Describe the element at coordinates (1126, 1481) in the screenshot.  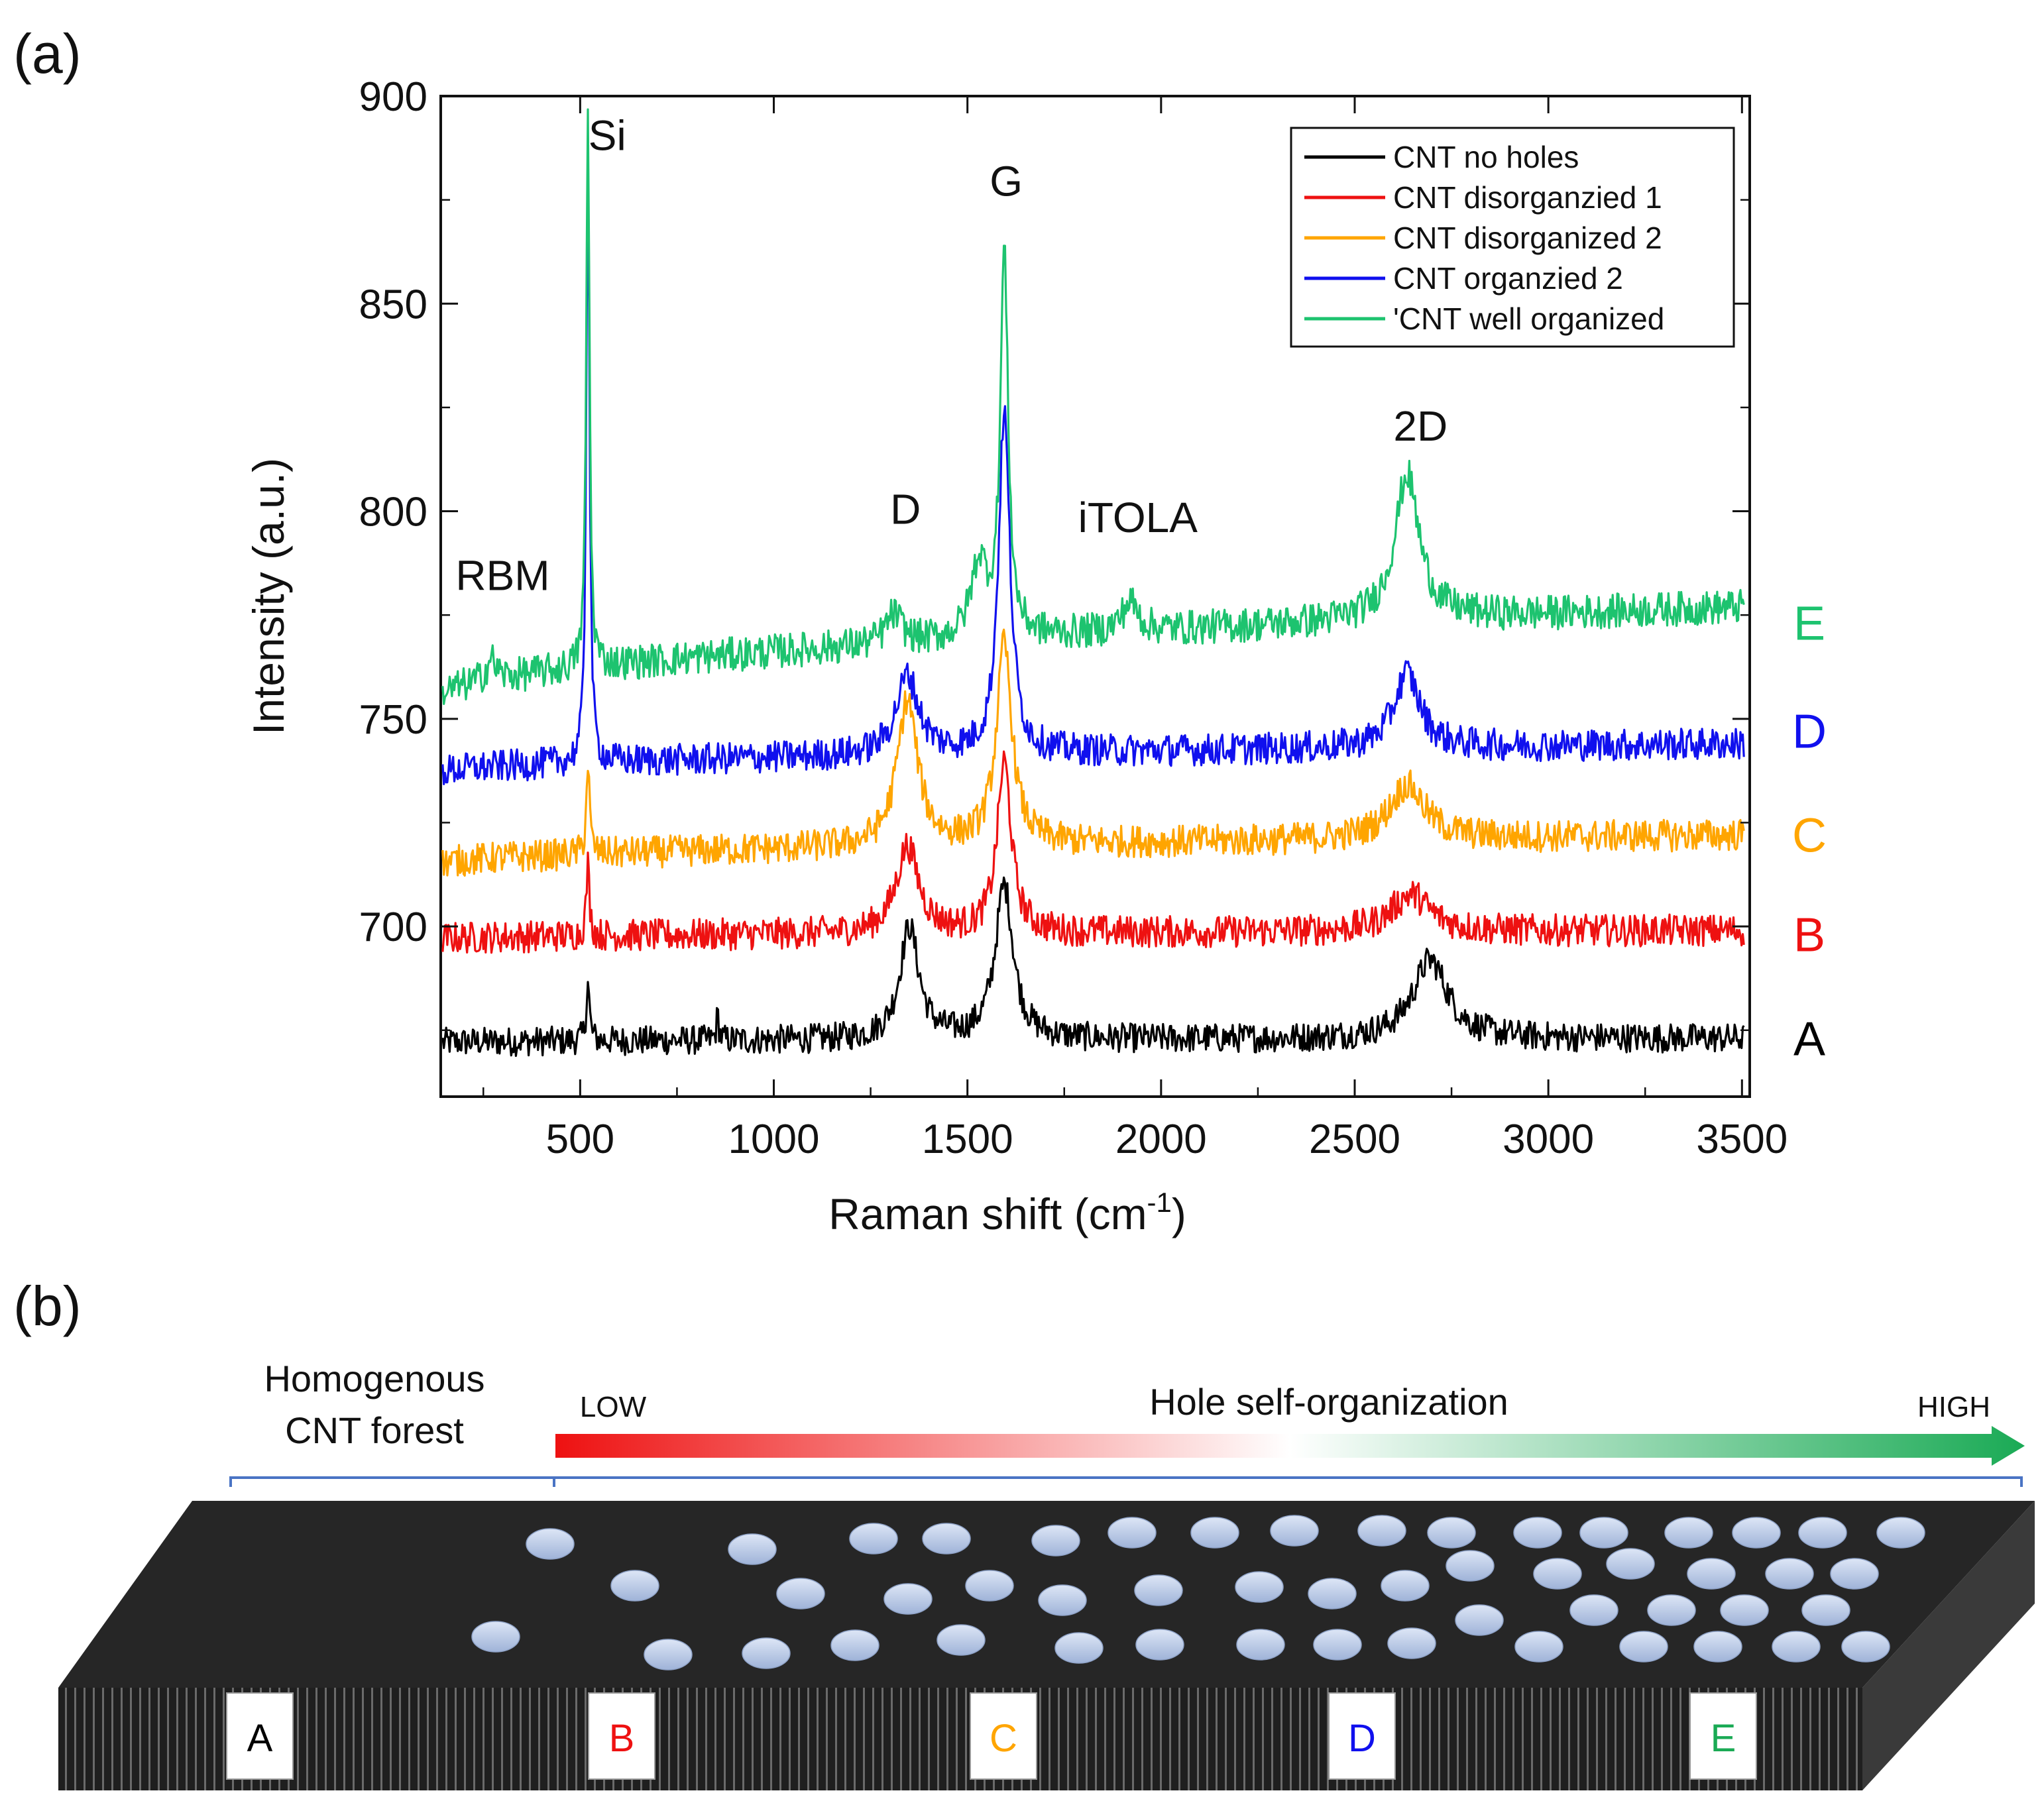
I see `range-brackets` at that location.